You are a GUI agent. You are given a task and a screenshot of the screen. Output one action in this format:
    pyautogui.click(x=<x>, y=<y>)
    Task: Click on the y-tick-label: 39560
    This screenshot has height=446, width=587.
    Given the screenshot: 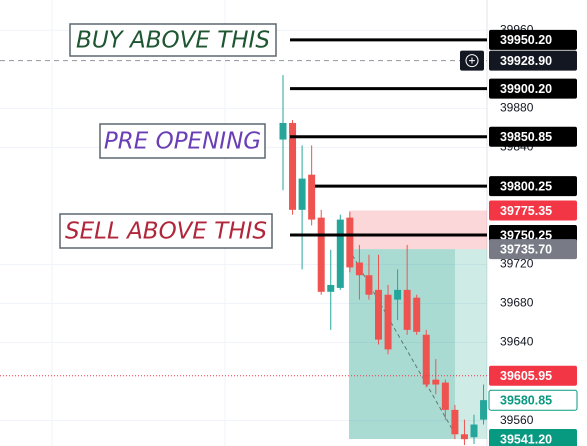 What is the action you would take?
    pyautogui.click(x=517, y=420)
    